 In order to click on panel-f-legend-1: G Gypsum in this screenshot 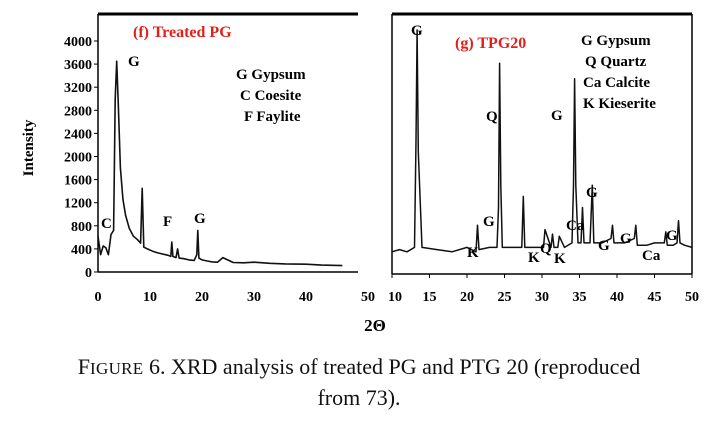, I will do `click(271, 75)`.